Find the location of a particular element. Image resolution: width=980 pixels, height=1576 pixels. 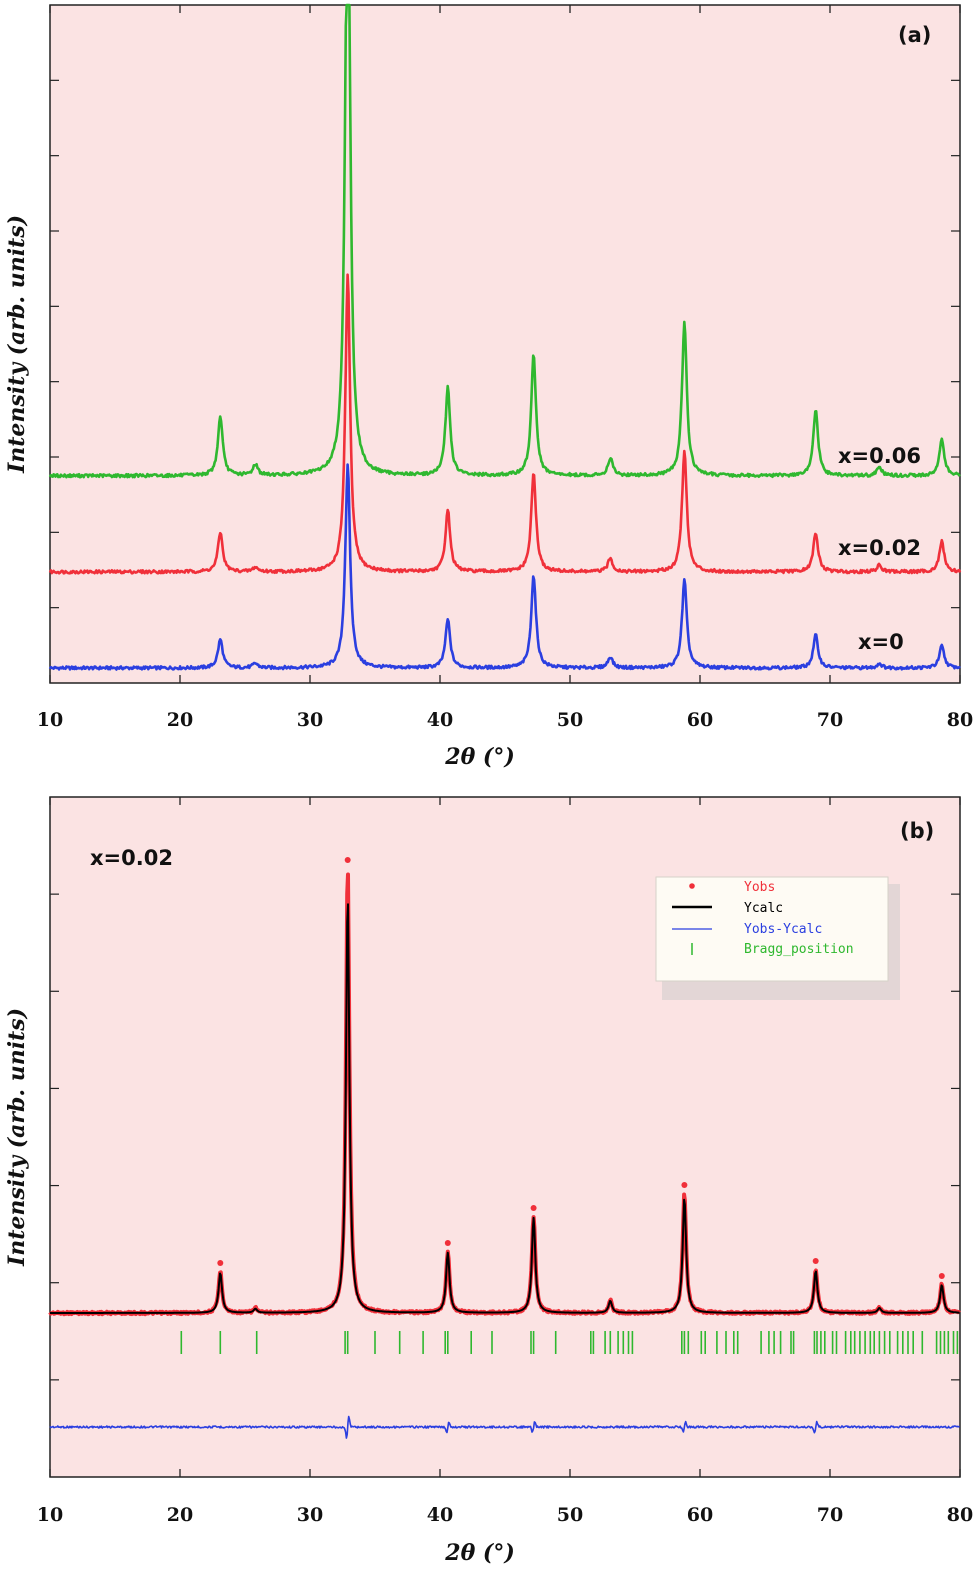

x-axis-label-a: 2θ (°) is located at coordinates (479, 757).